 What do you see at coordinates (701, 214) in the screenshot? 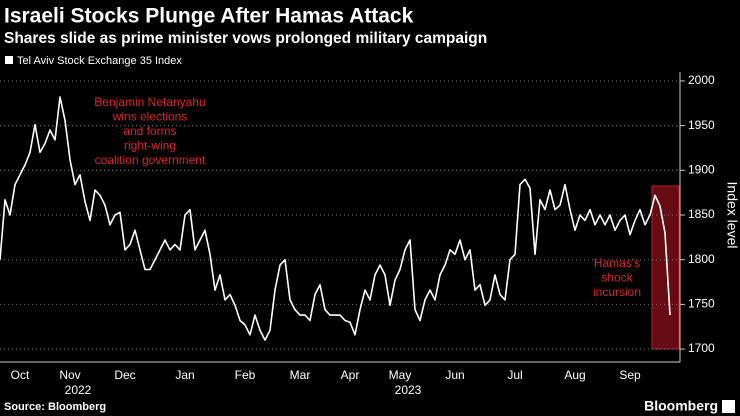
I see `y-tick-label: 1850` at bounding box center [701, 214].